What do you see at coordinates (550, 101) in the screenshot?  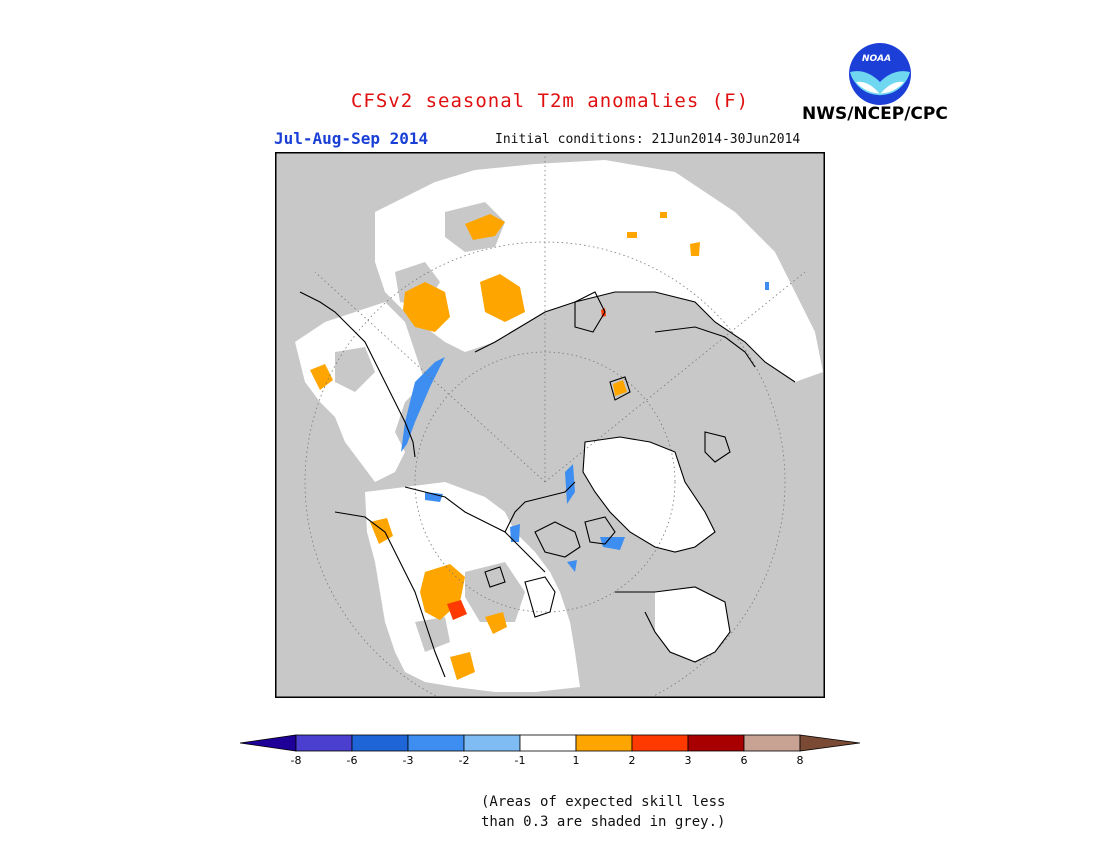 I see `map-title: CFSv2 seasonal T2m anomalies (F)` at bounding box center [550, 101].